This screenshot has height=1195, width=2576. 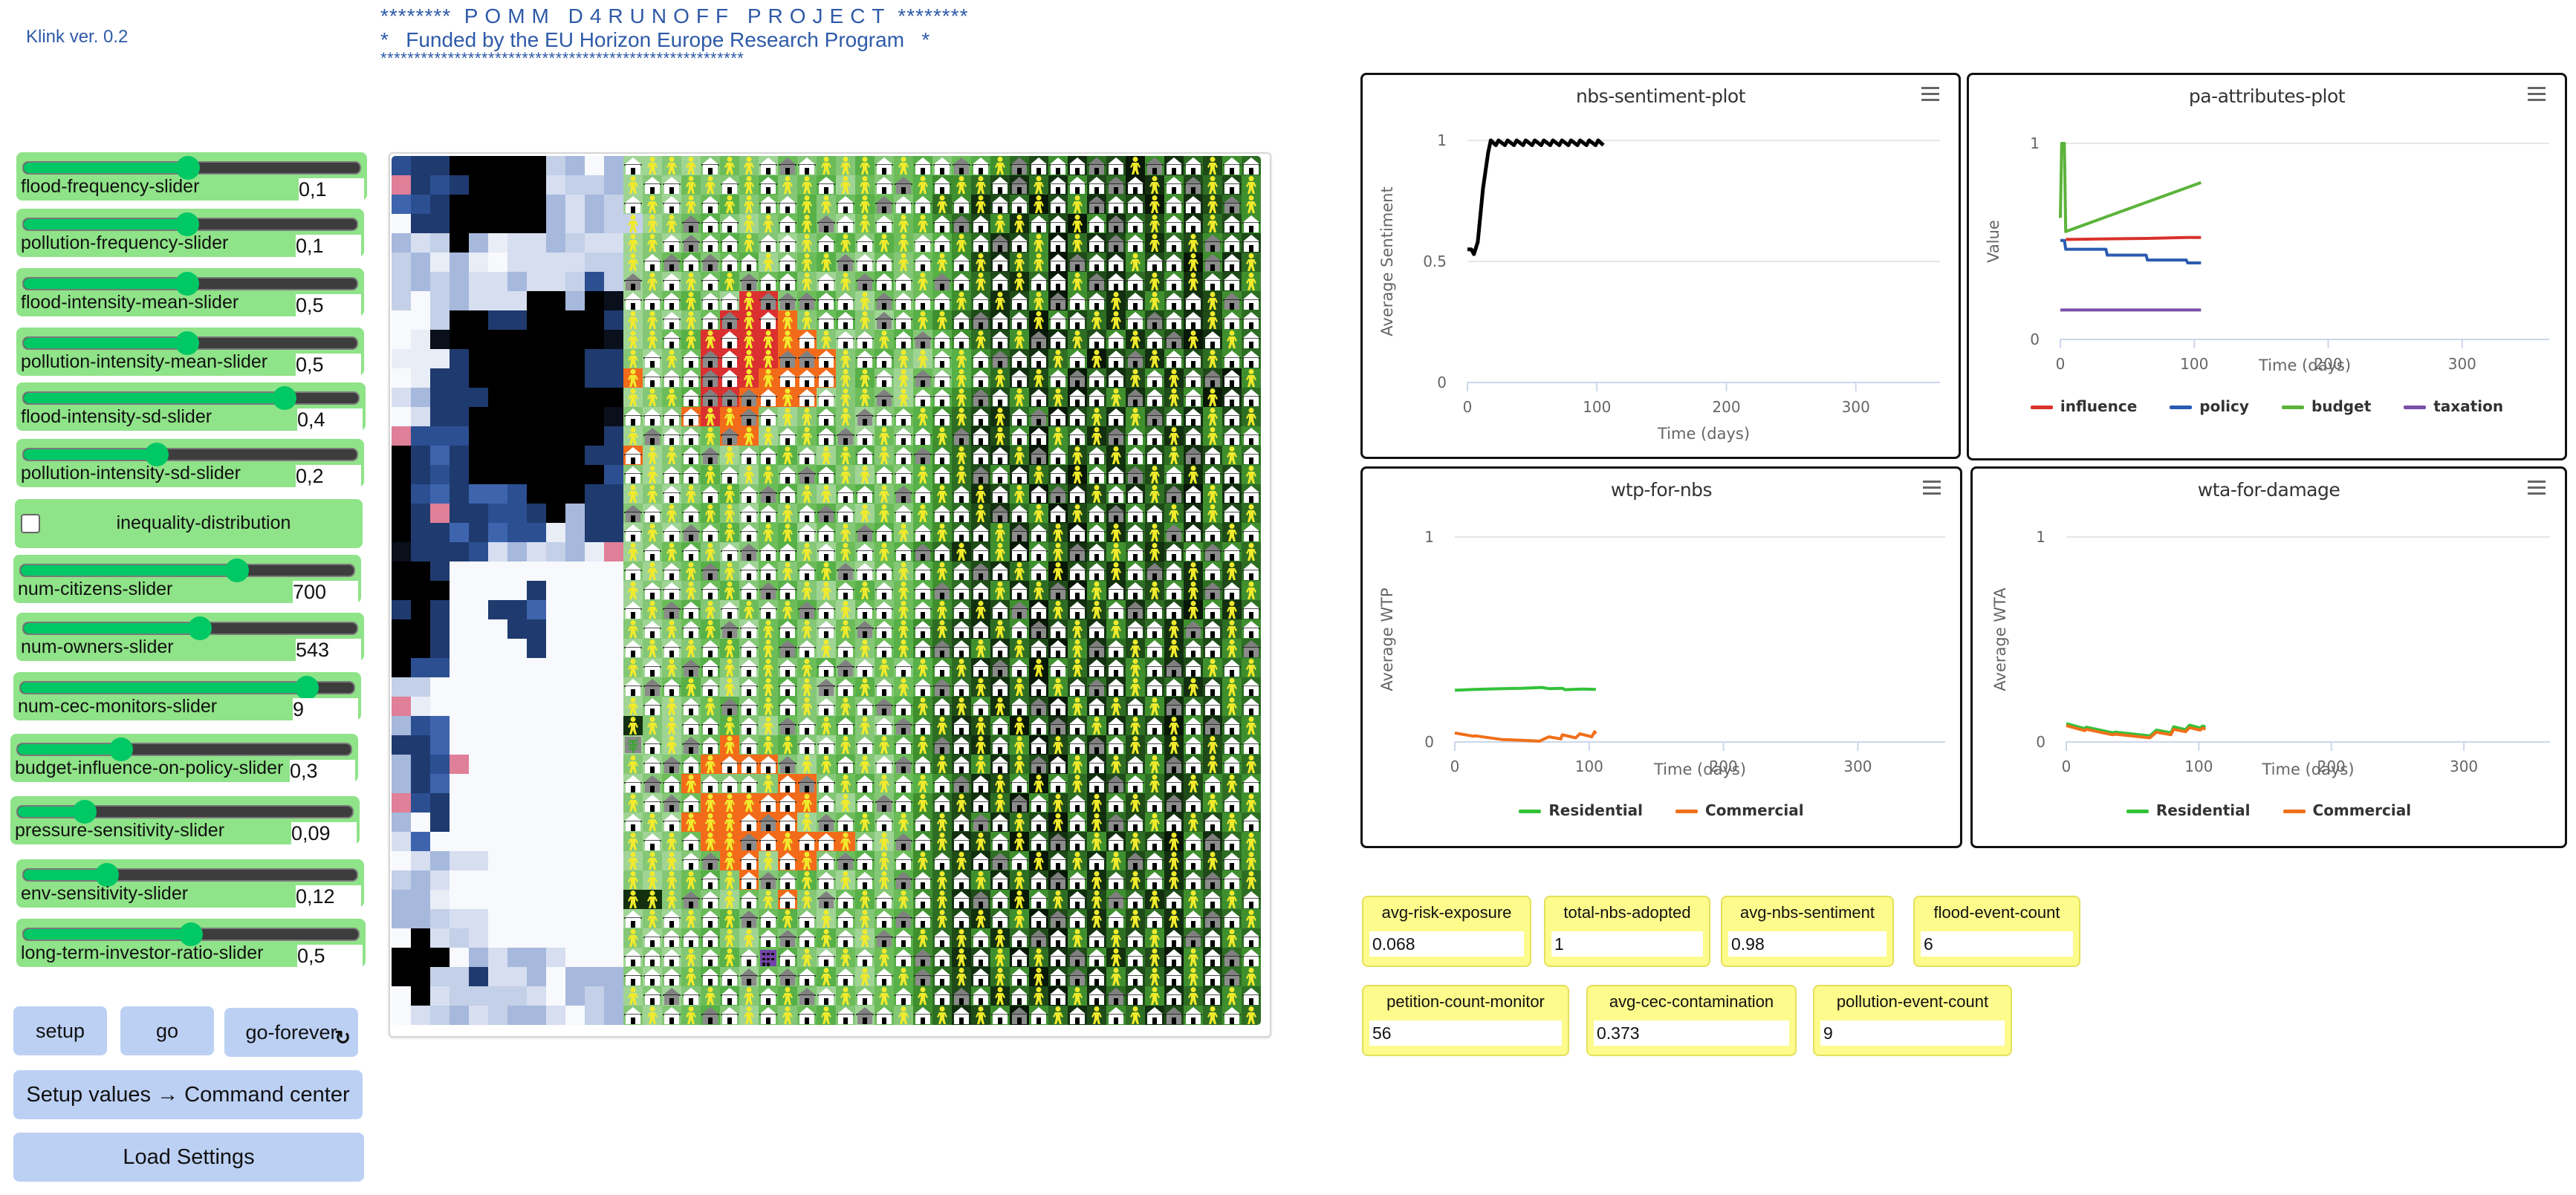 I want to click on setup-button: setup, so click(x=60, y=1030).